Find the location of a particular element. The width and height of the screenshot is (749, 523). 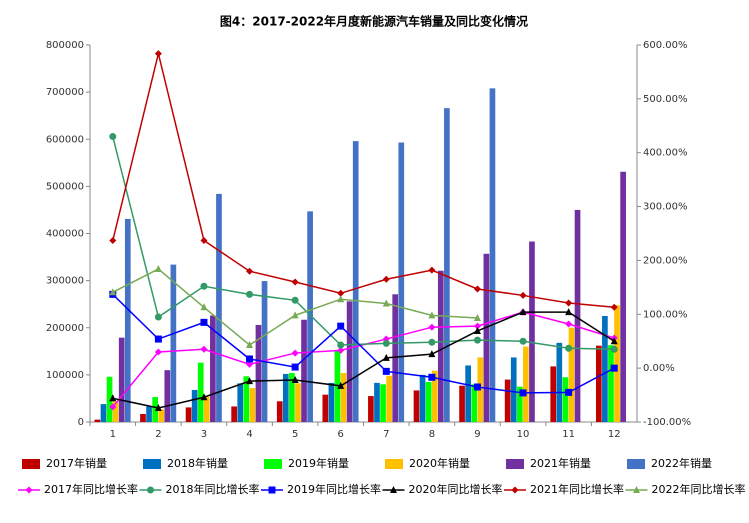

legend-label: 2018年销量 is located at coordinates (197, 463).